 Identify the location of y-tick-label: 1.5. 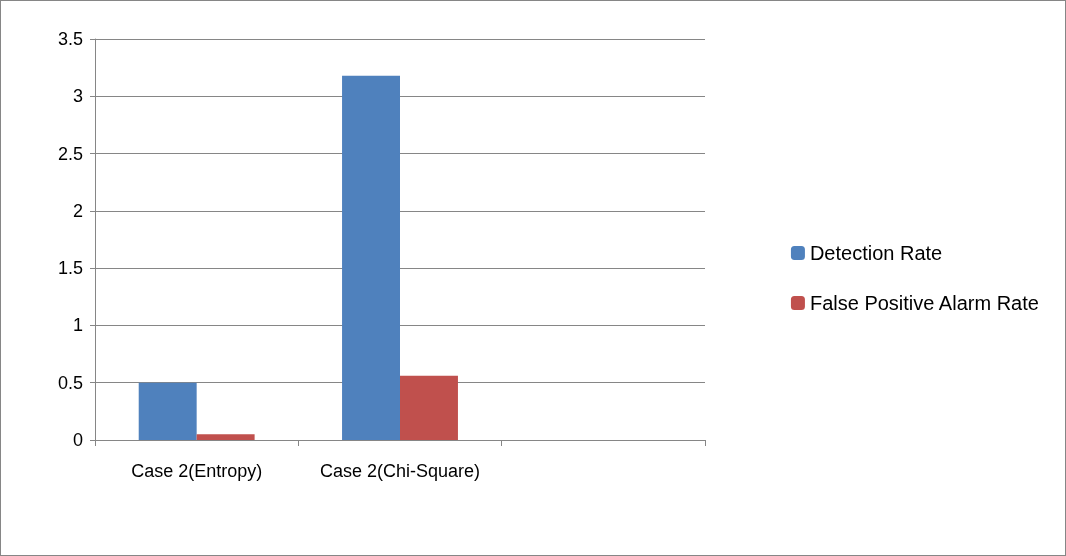
(70, 268).